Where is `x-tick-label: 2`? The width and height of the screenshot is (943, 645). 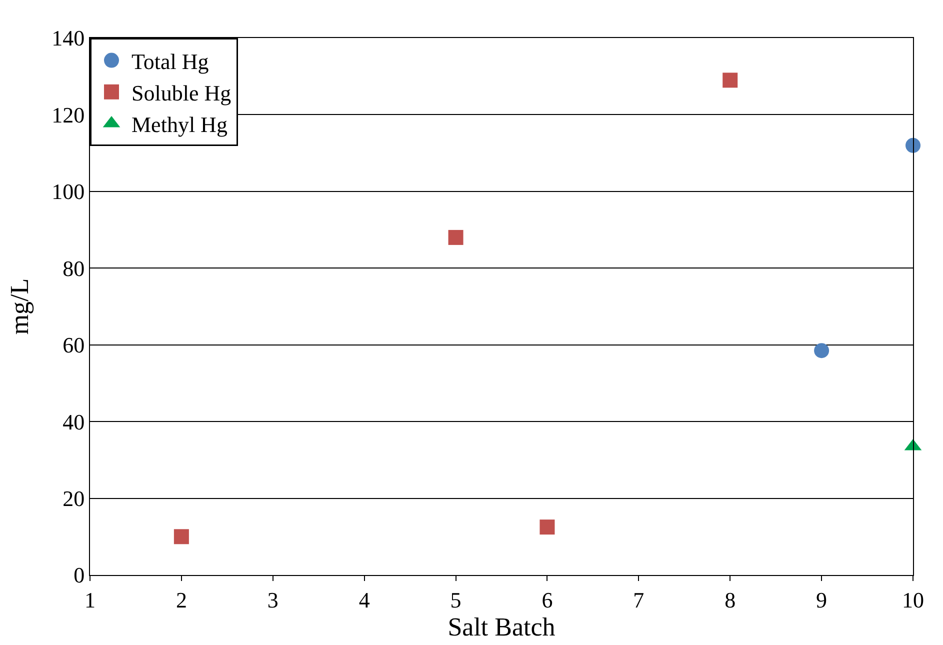
x-tick-label: 2 is located at coordinates (181, 599).